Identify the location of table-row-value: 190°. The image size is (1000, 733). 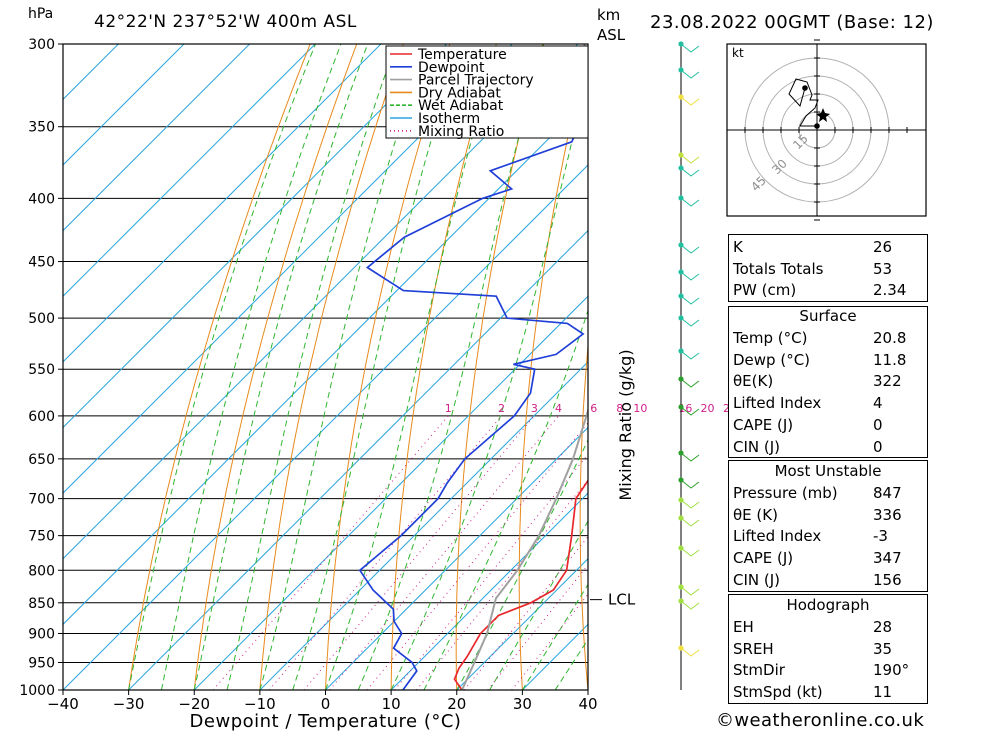
(891, 670).